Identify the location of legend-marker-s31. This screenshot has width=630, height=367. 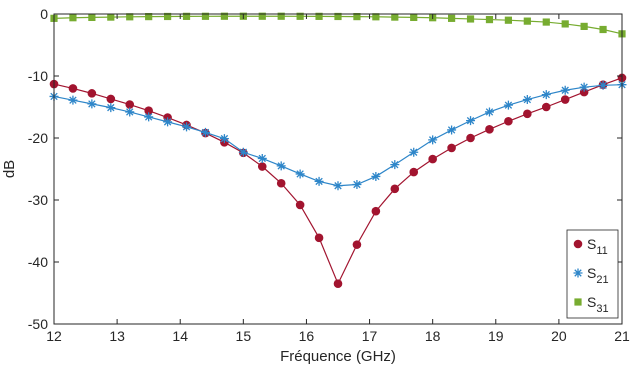
(578, 302).